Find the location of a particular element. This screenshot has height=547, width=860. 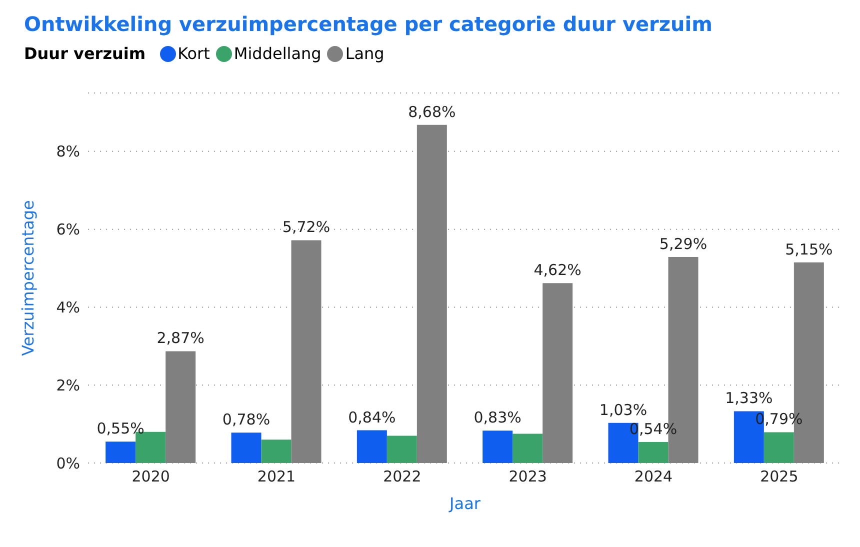

legend-label: Middellang is located at coordinates (278, 53).